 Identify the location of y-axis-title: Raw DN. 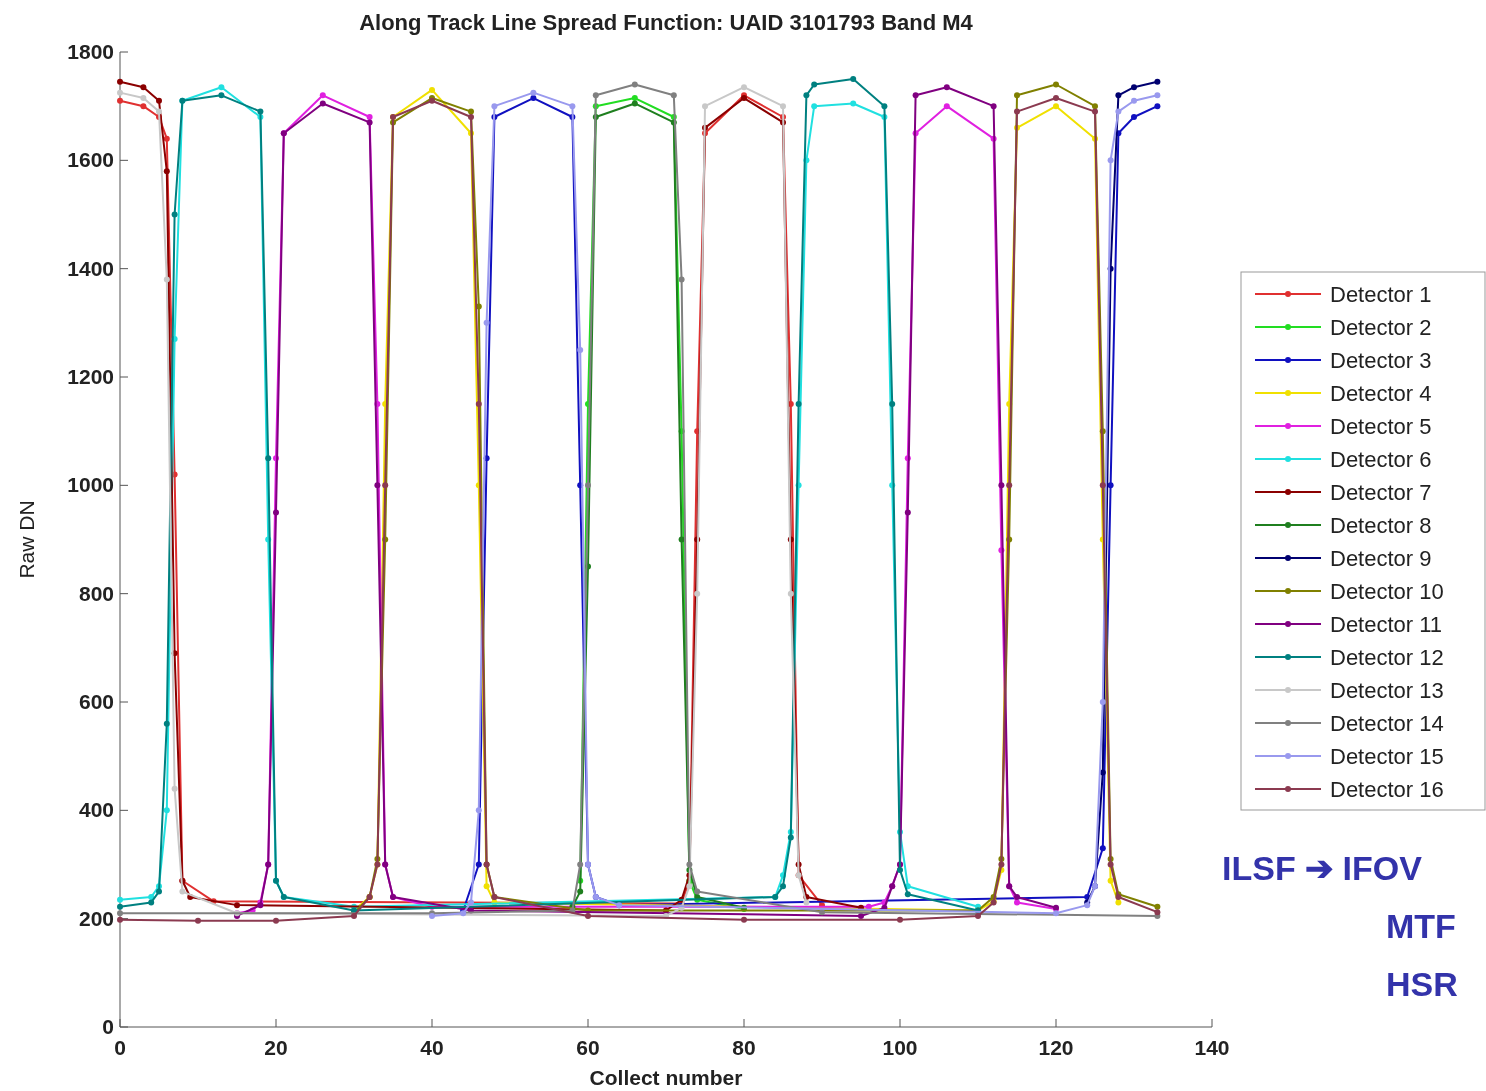
(26, 539).